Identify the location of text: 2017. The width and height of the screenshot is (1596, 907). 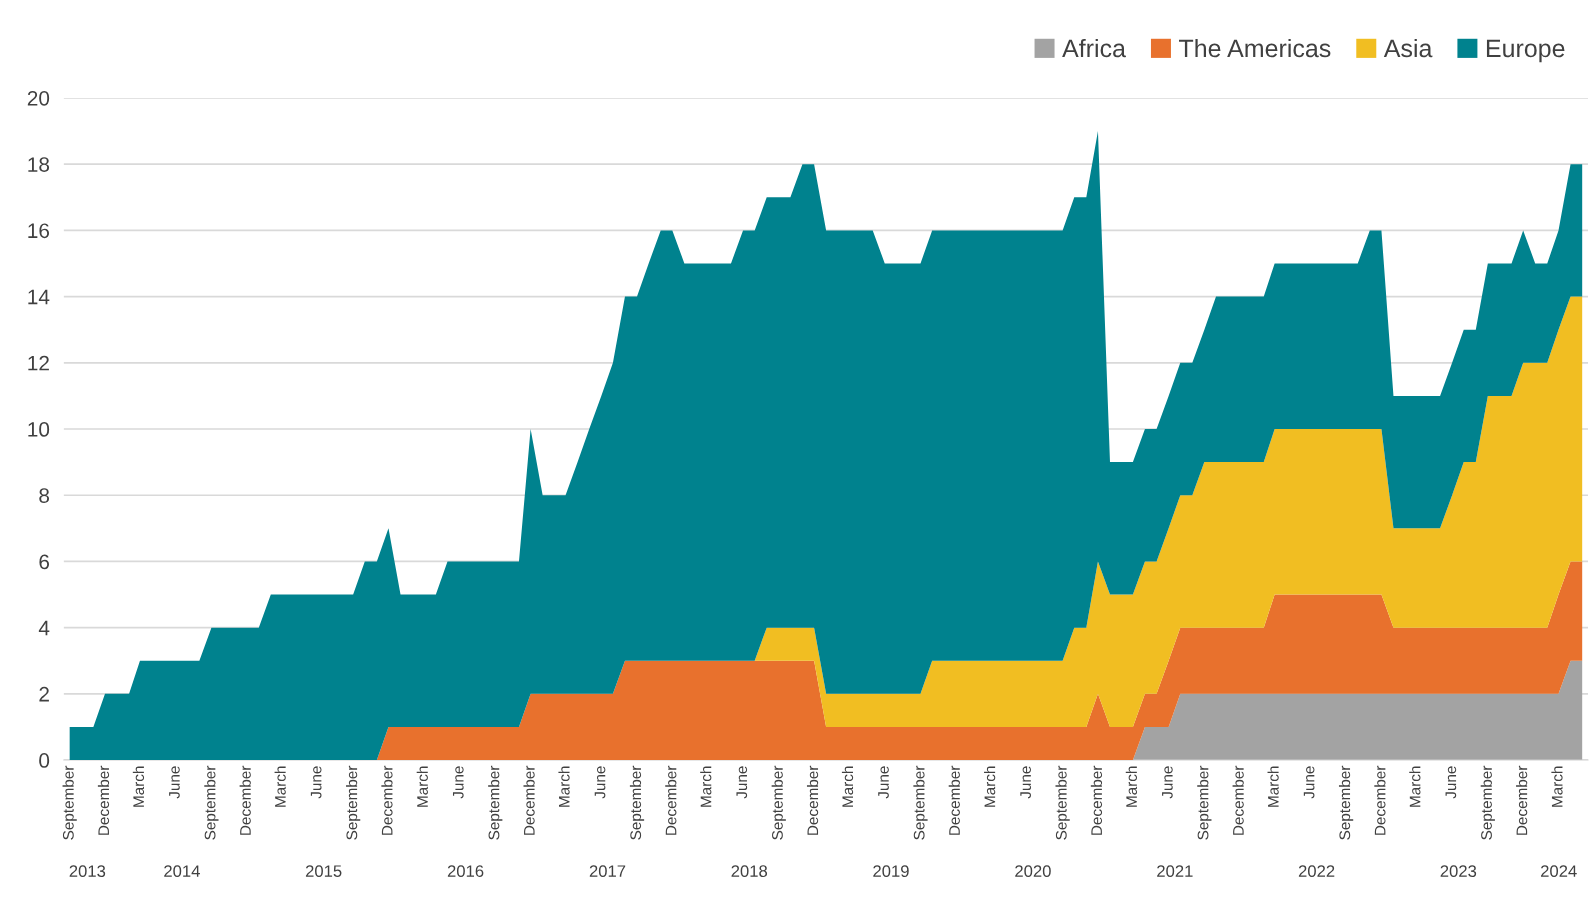
(607, 871).